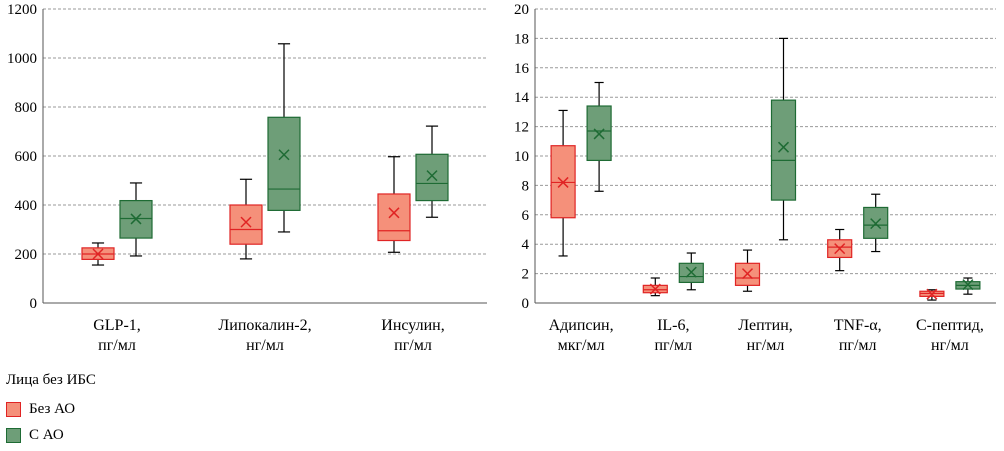 Image resolution: width=1004 pixels, height=451 pixels. What do you see at coordinates (581, 345) in the screenshot?
I see `category-label: мкг/мл` at bounding box center [581, 345].